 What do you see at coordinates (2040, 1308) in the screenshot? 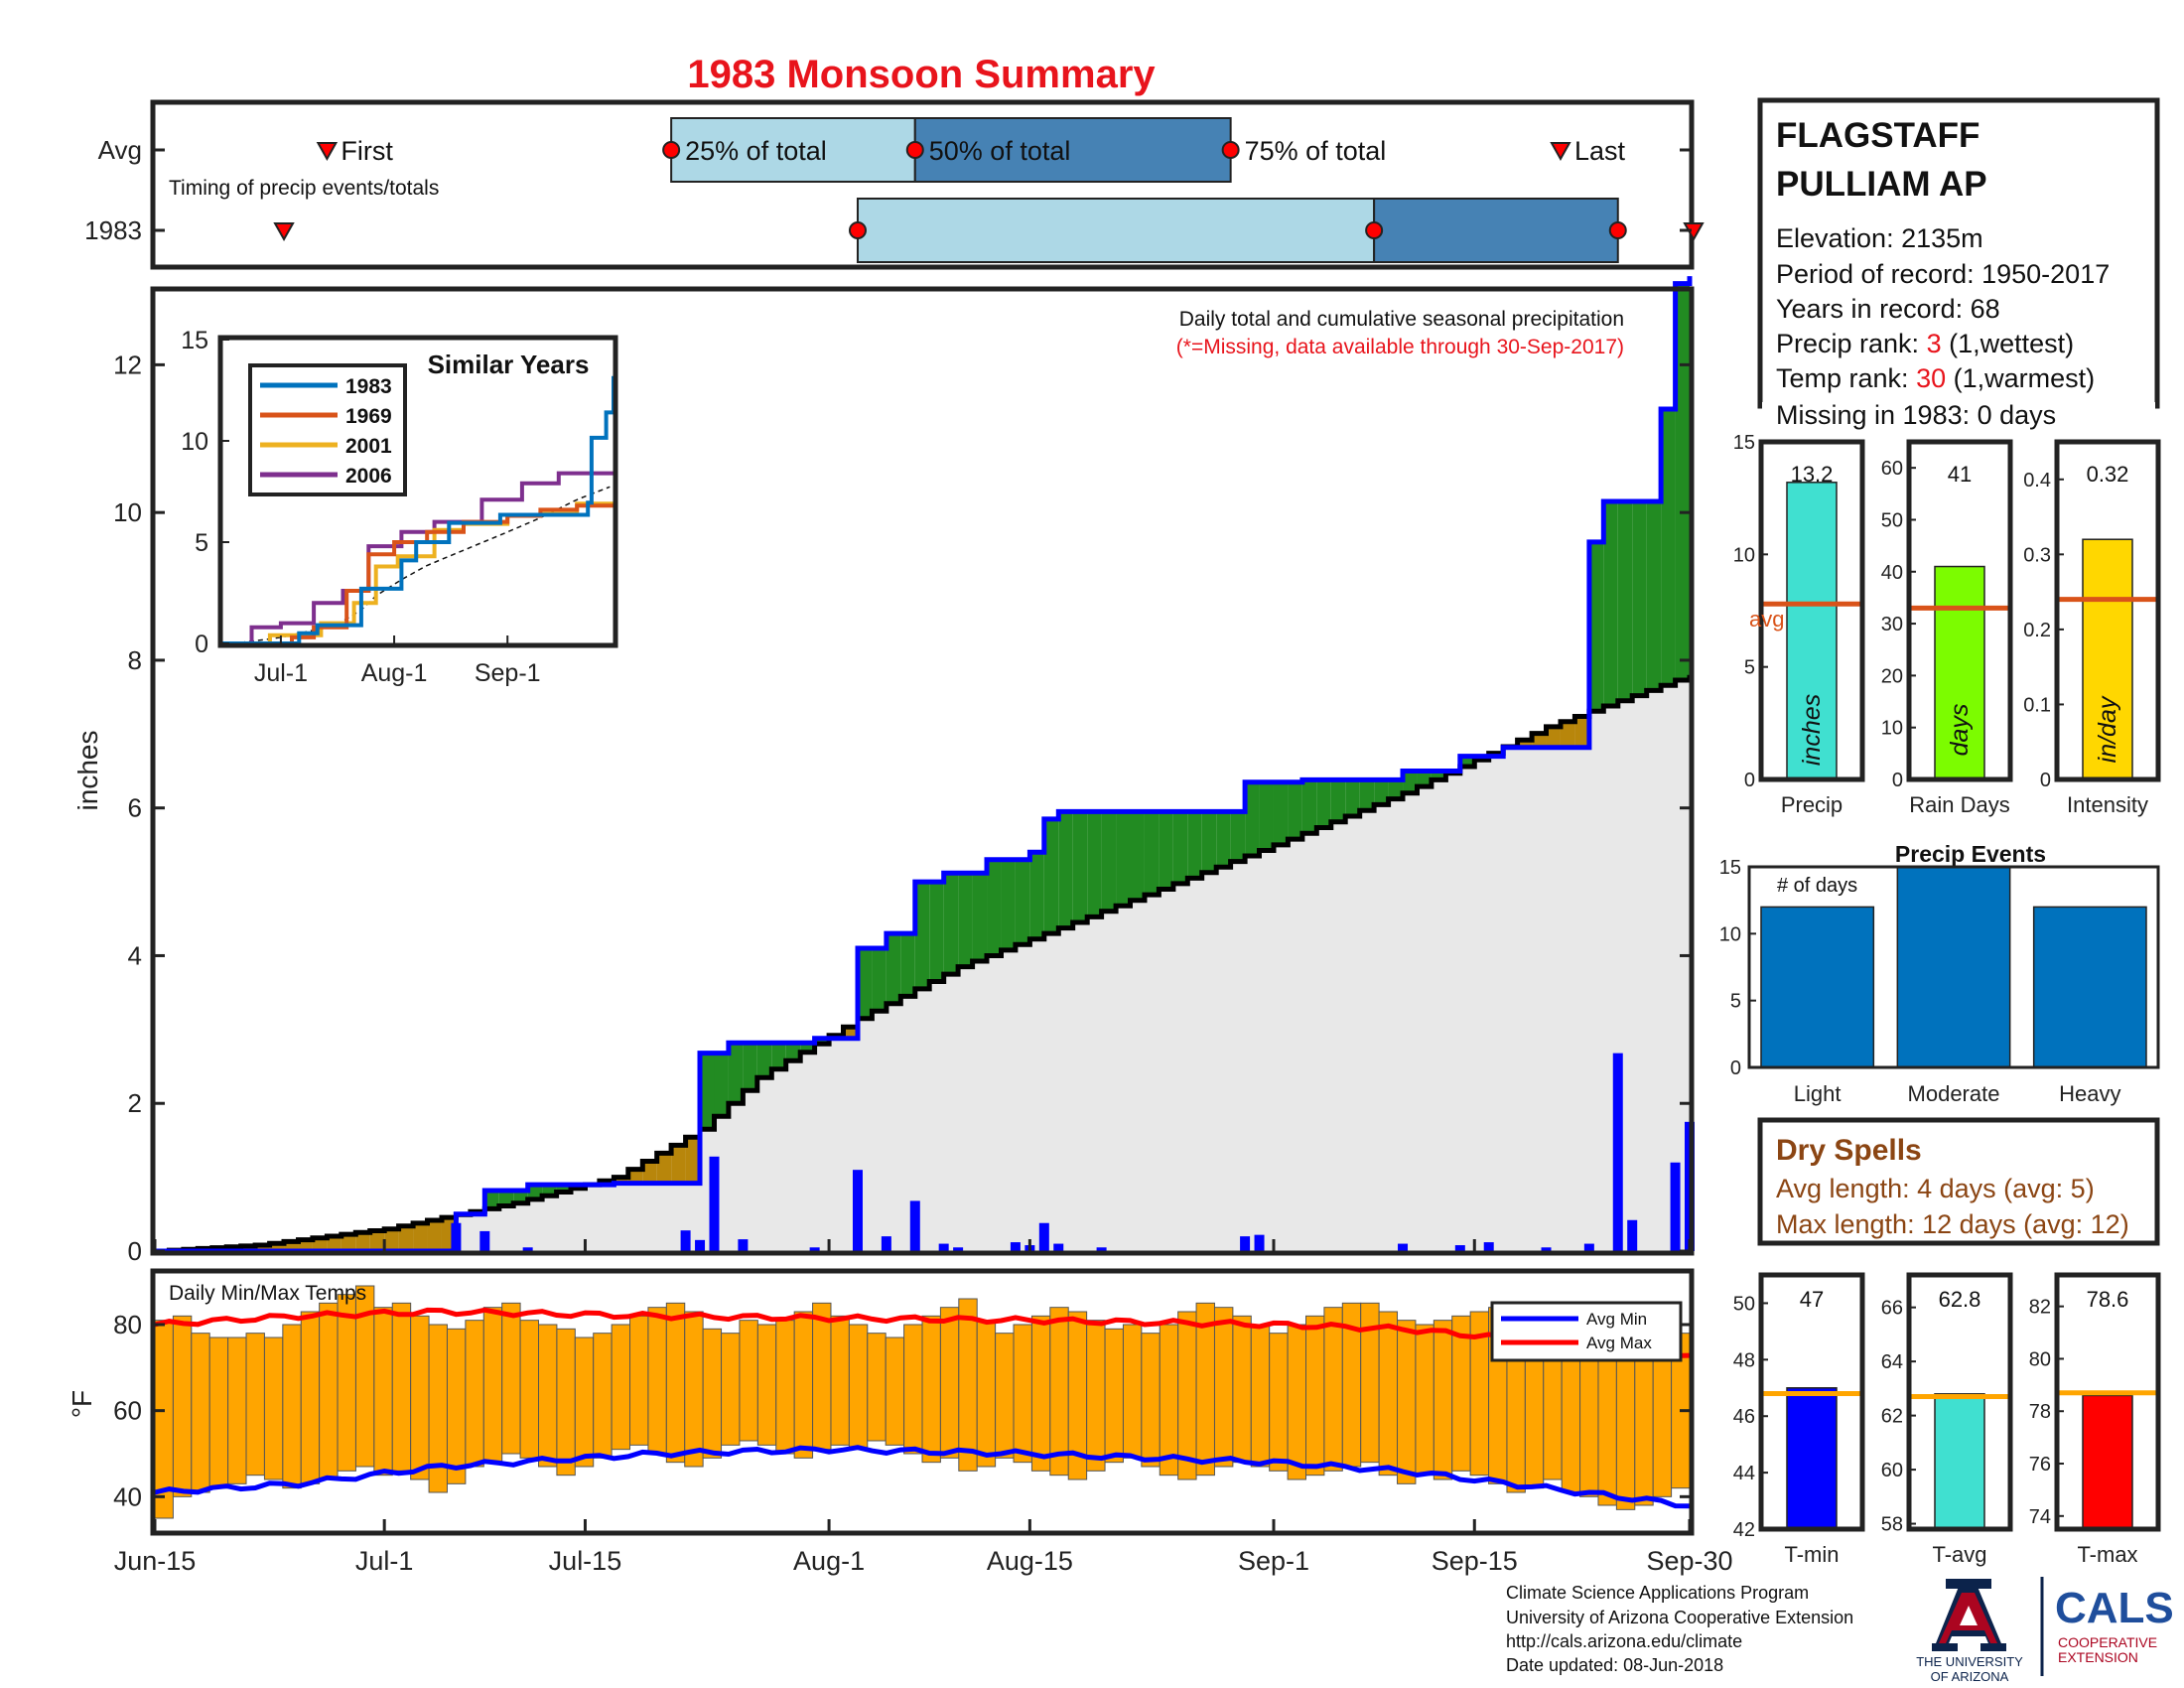
I see `tmax-ytick-label: 82` at bounding box center [2040, 1308].